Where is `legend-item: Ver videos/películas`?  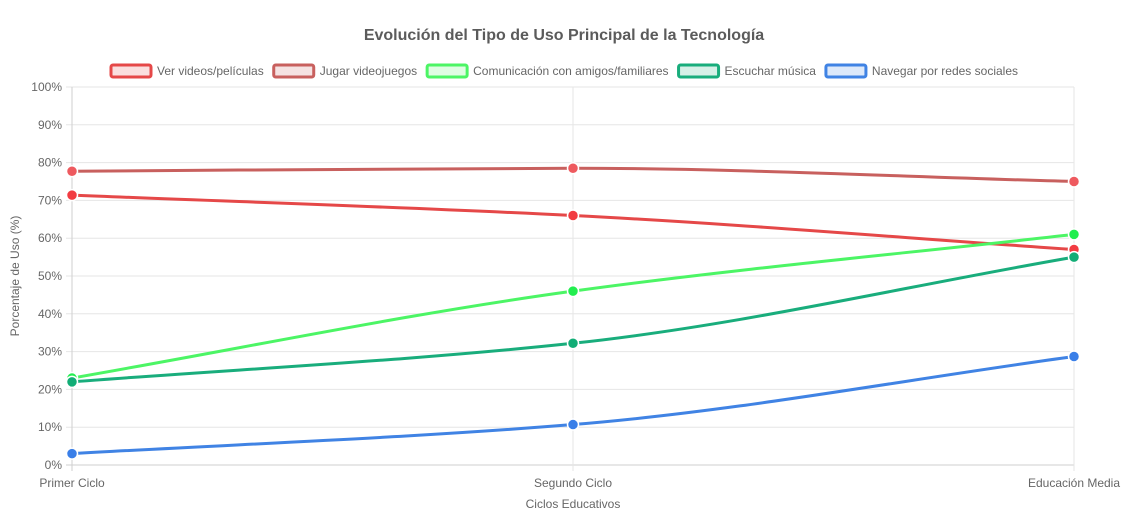 legend-item: Ver videos/películas is located at coordinates (186, 71).